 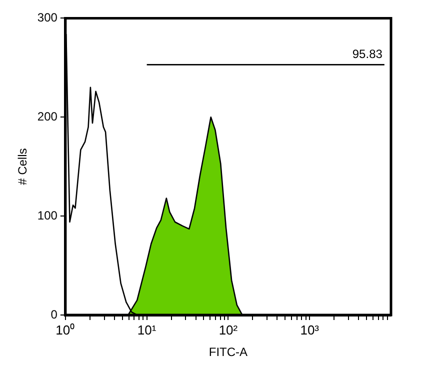 What do you see at coordinates (147, 330) in the screenshot?
I see `x-tick-label: 10¹` at bounding box center [147, 330].